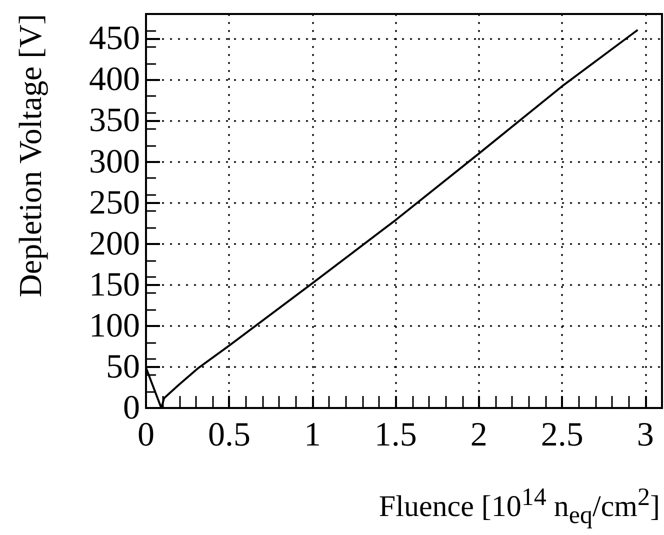  Describe the element at coordinates (562, 435) in the screenshot. I see `x-tick-label: 2.5` at that location.